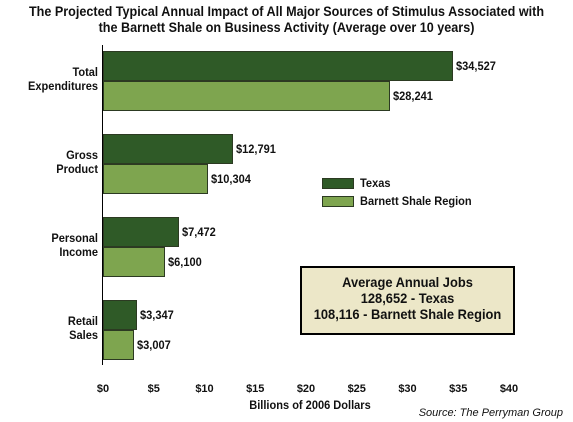  What do you see at coordinates (74, 238) in the screenshot?
I see `category-label-line: Personal` at bounding box center [74, 238].